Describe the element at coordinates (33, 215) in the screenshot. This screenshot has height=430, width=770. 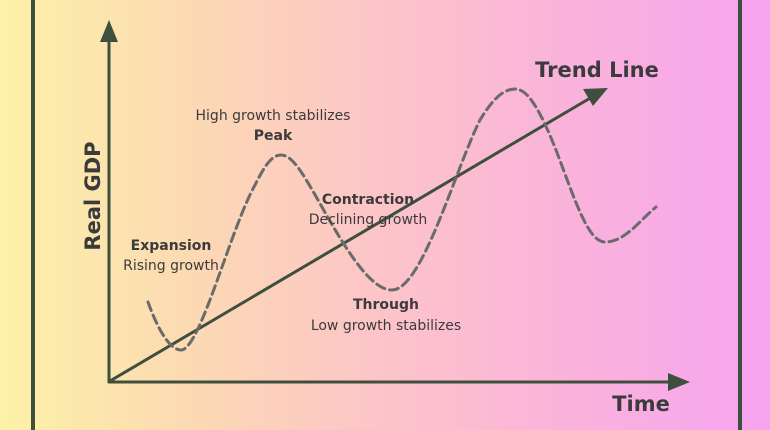
I see `left-border` at that location.